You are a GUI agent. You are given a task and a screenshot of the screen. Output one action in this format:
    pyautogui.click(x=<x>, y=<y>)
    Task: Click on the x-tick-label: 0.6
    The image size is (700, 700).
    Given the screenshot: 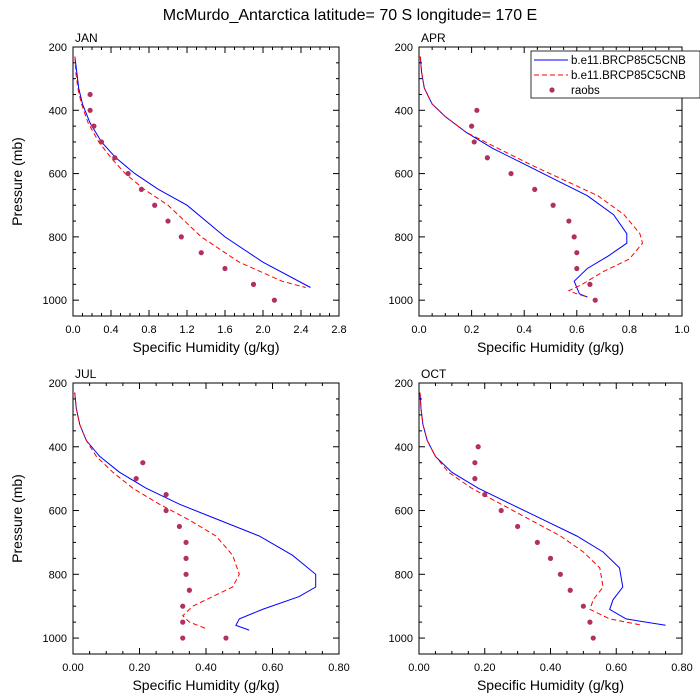 What is the action you would take?
    pyautogui.click(x=576, y=330)
    